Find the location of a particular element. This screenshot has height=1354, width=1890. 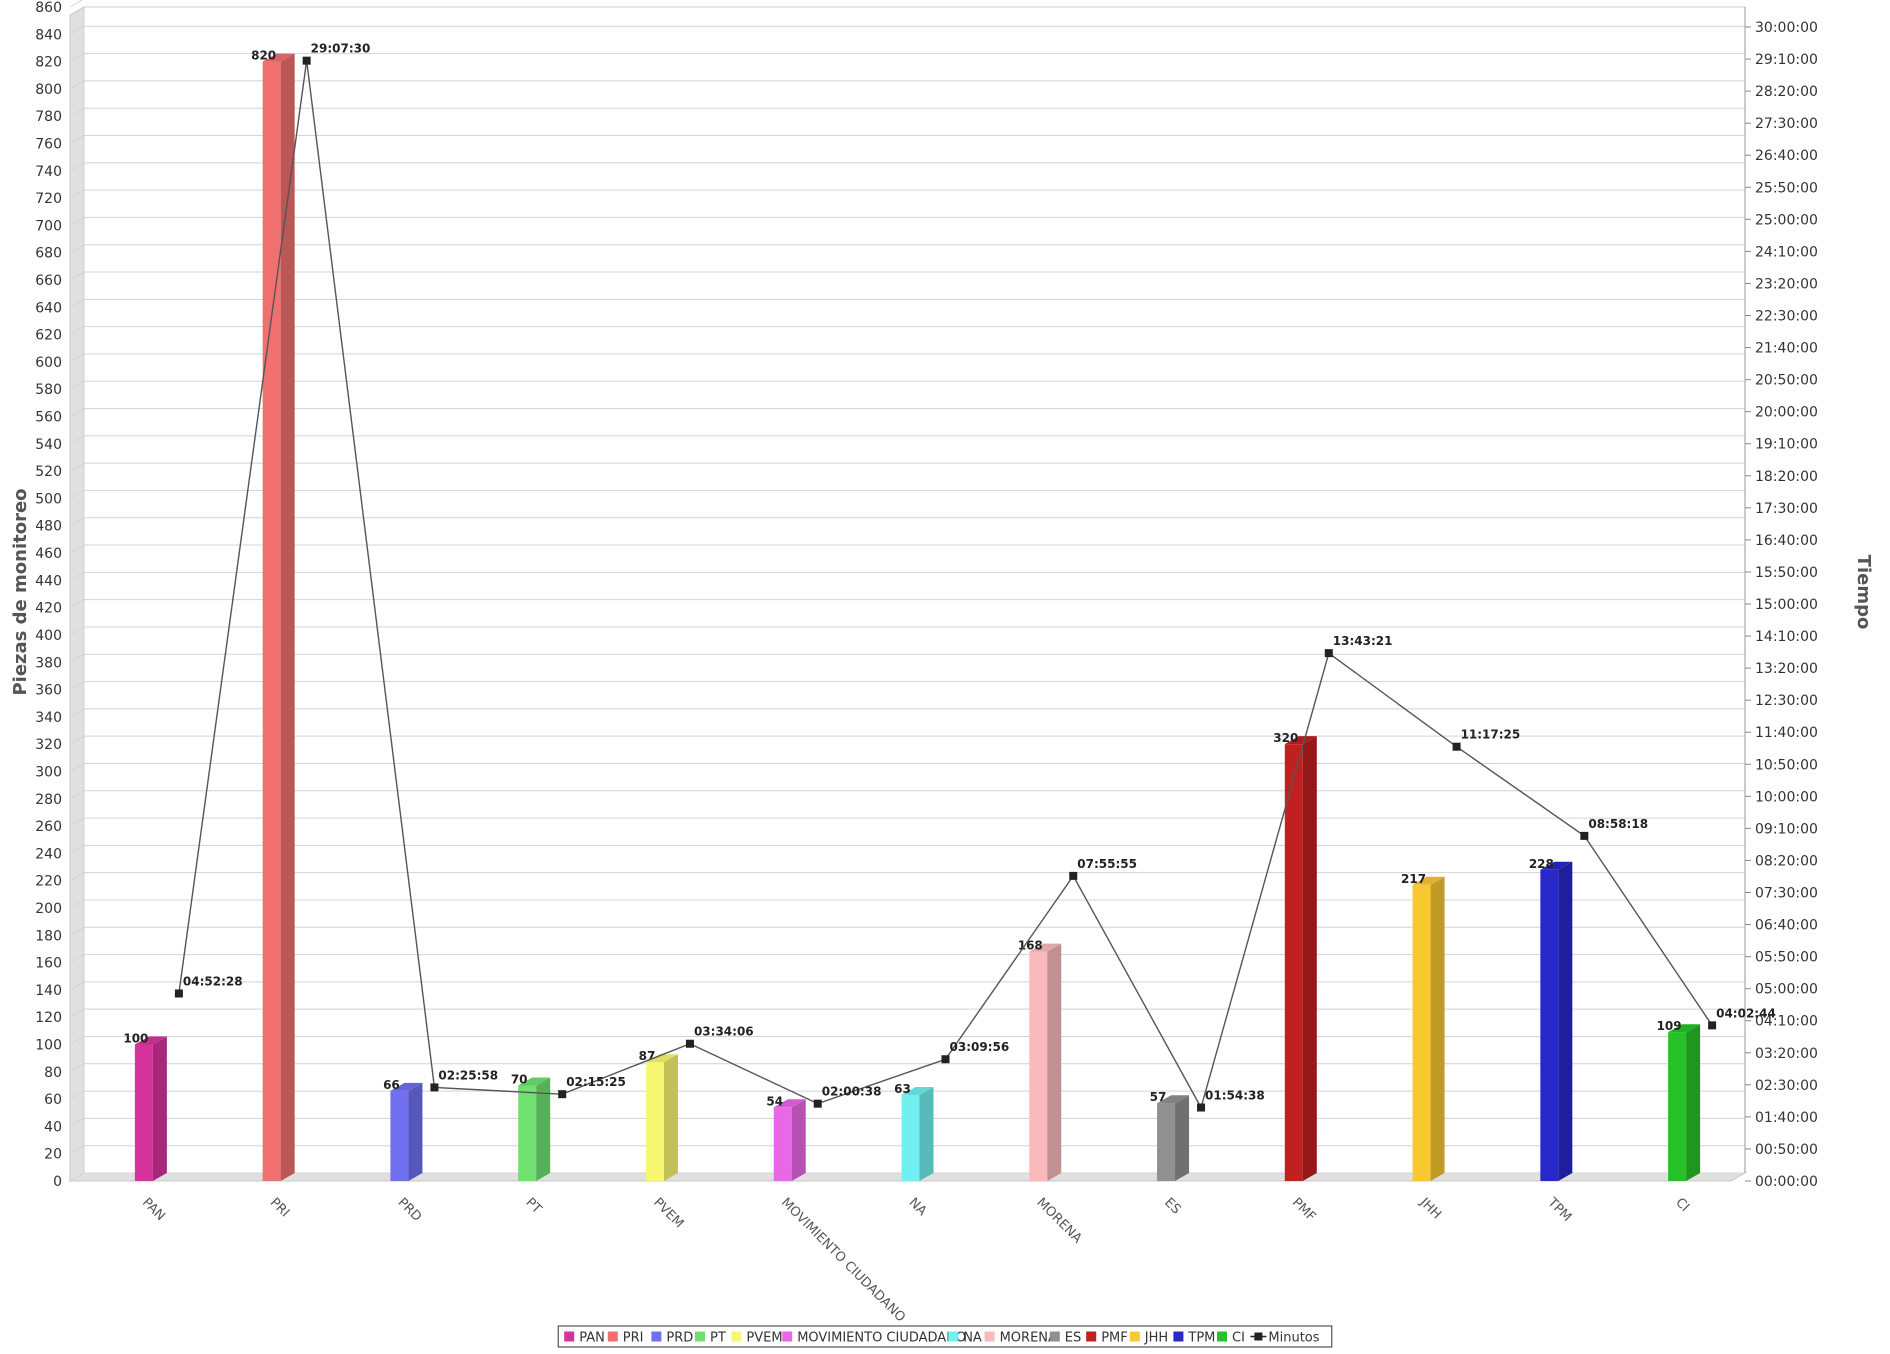

bar-es is located at coordinates (1166, 1142).